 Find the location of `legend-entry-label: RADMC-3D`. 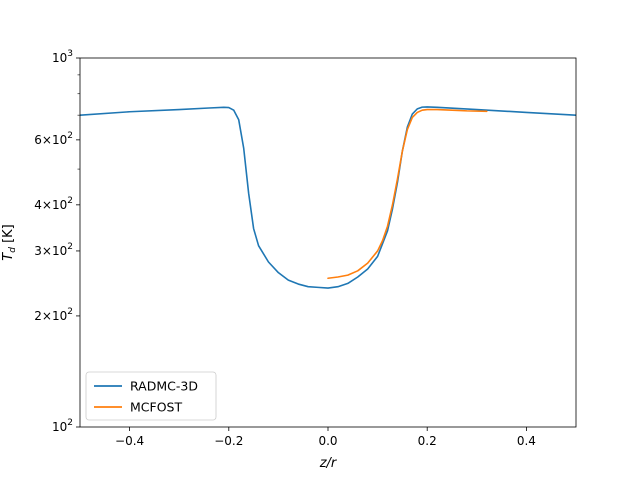

legend-entry-label: RADMC-3D is located at coordinates (164, 386).